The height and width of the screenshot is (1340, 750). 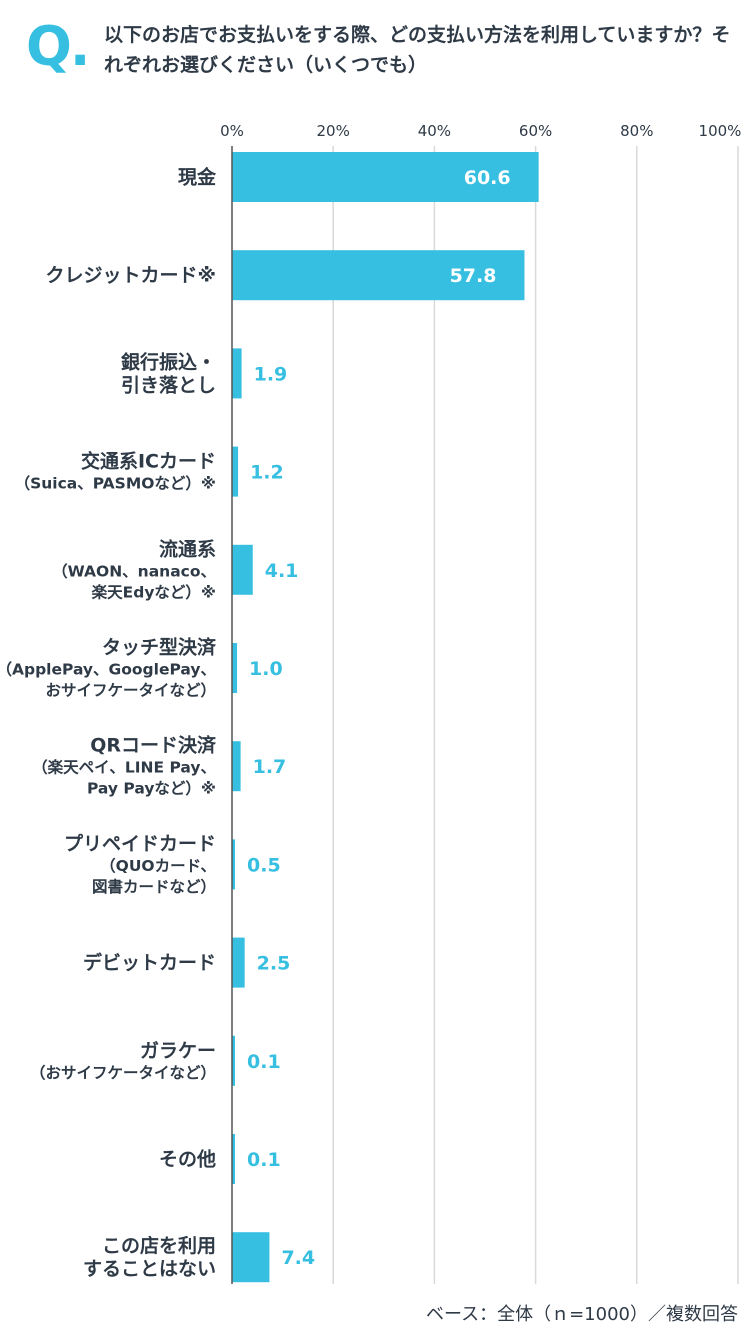 I want to click on category-label: デビットカード, so click(x=149, y=962).